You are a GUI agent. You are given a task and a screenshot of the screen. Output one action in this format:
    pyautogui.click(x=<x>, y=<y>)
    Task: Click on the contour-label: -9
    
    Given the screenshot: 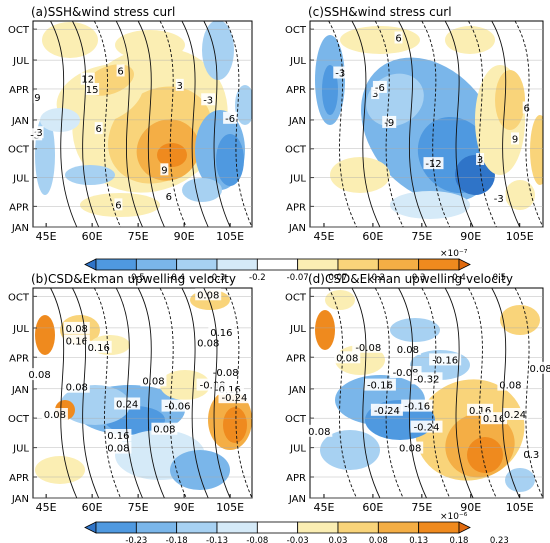 What is the action you would take?
    pyautogui.click(x=389, y=123)
    